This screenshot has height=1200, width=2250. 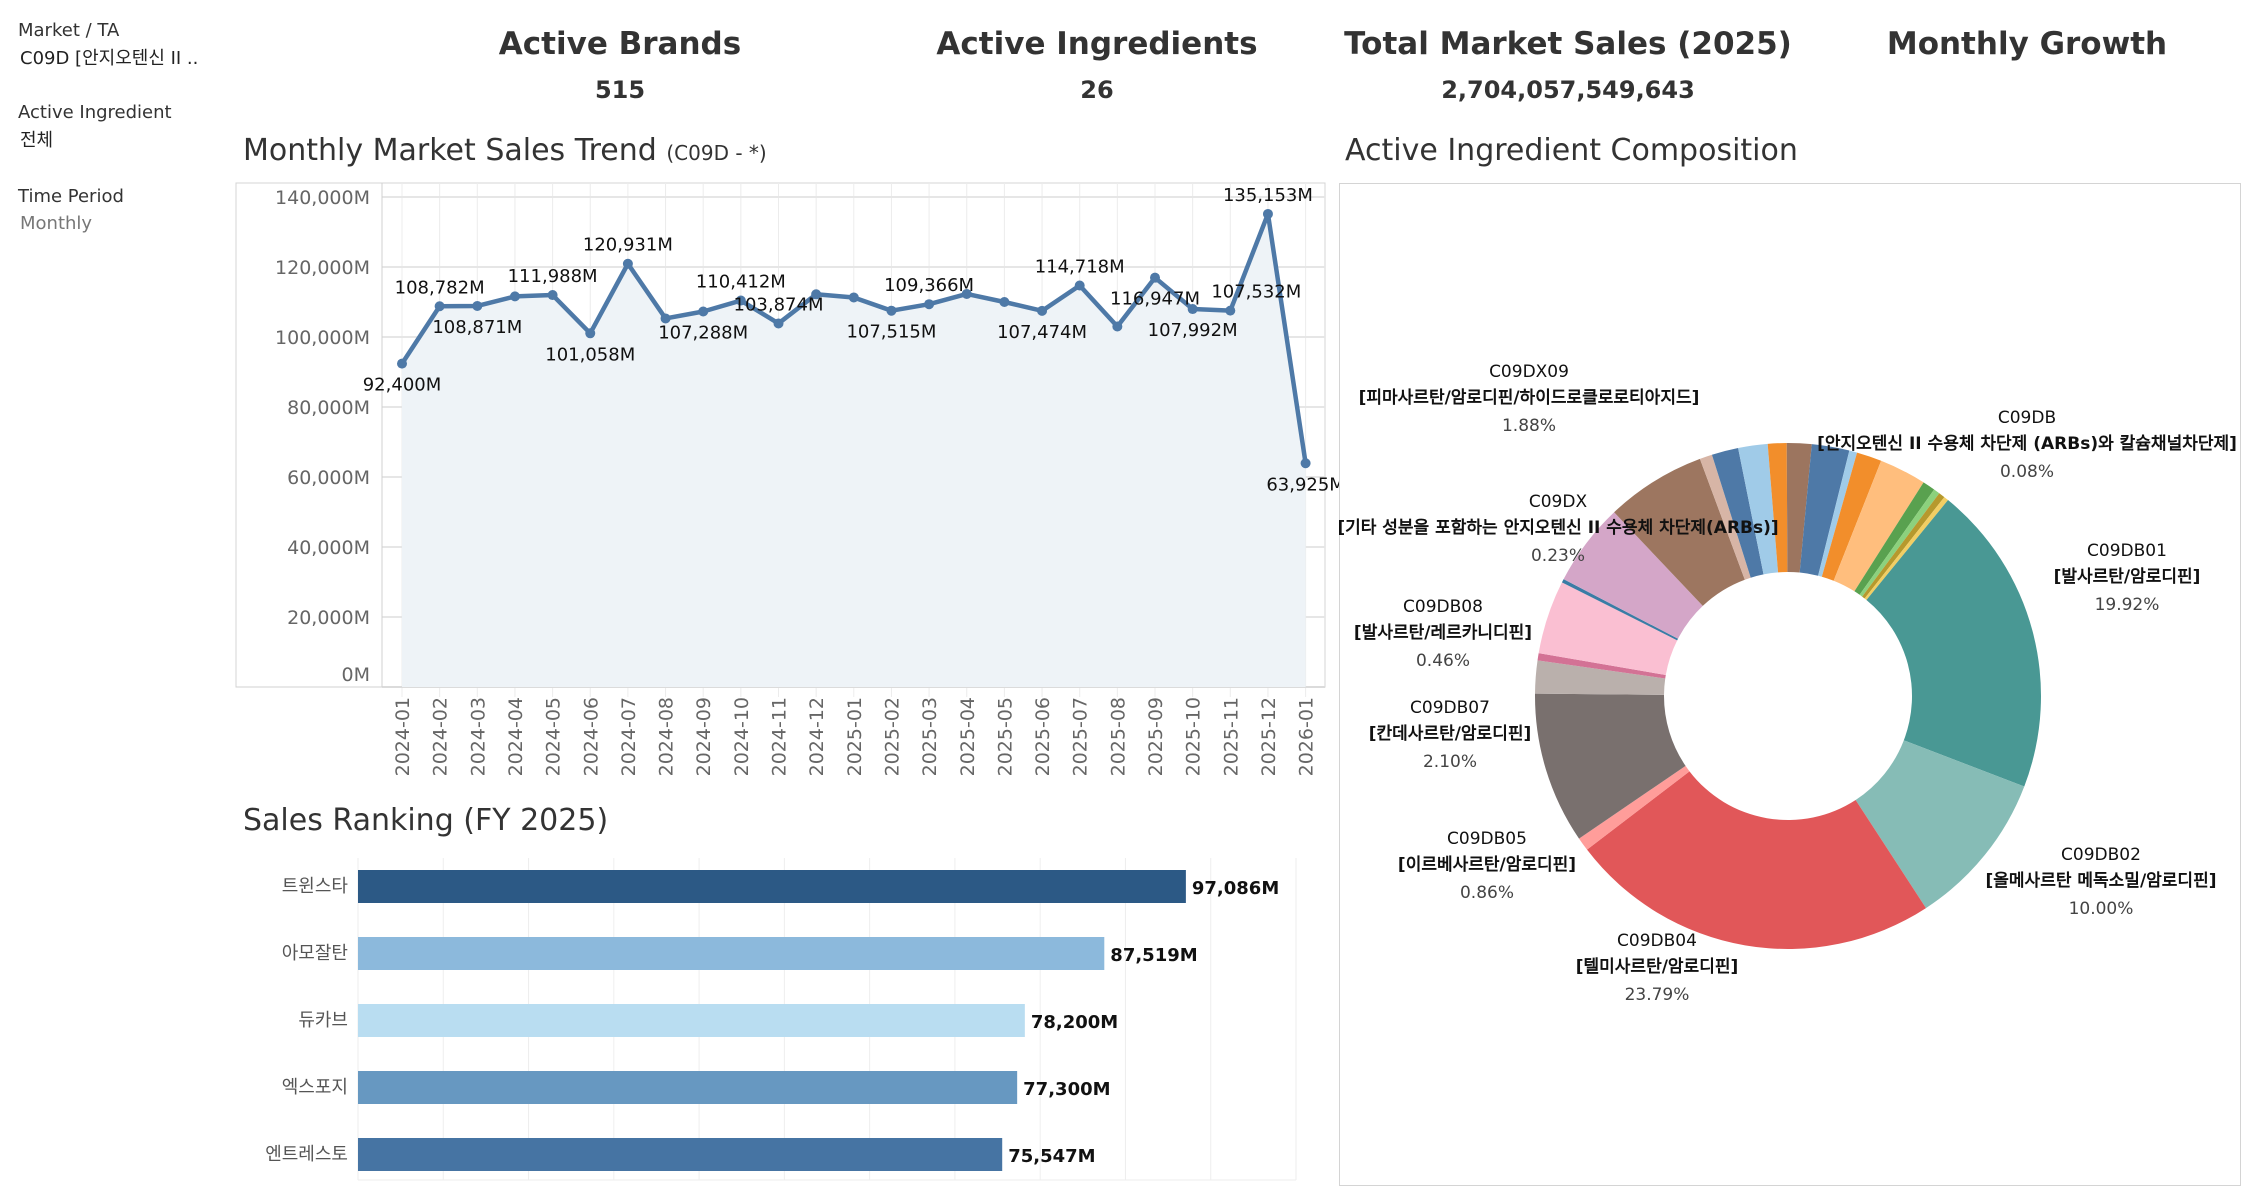 What do you see at coordinates (2027, 44) in the screenshot?
I see `kpi-title: Monthly Growth` at bounding box center [2027, 44].